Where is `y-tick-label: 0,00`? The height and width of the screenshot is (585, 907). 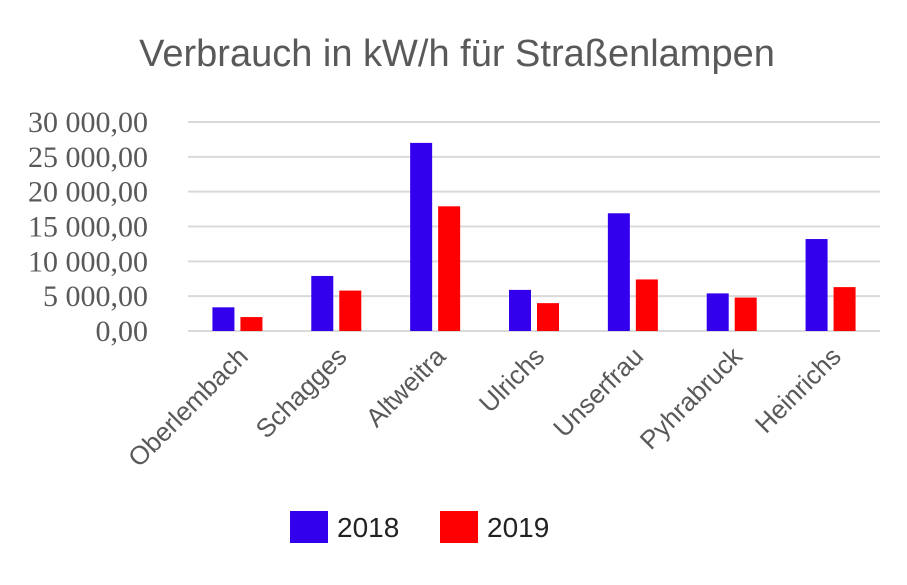 y-tick-label: 0,00 is located at coordinates (122, 331).